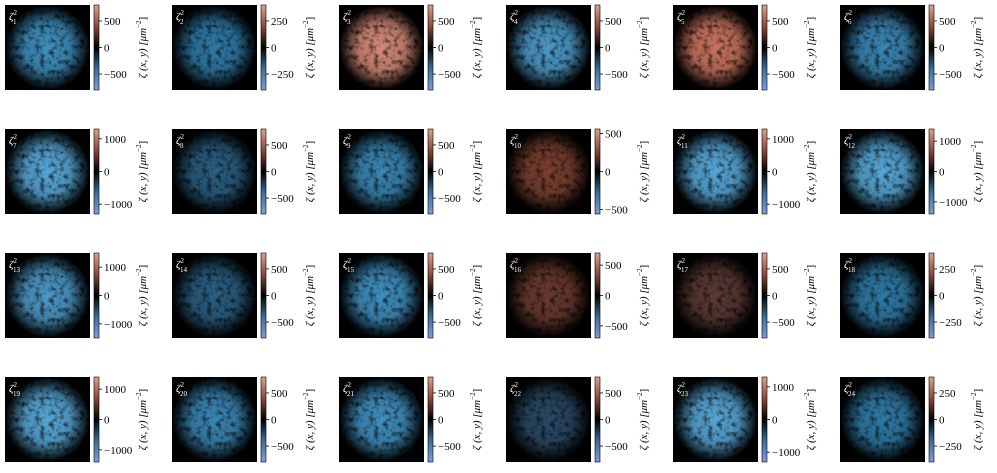 This screenshot has width=997, height=473. Describe the element at coordinates (578, 419) in the screenshot. I see `panel: ζ2 22 500 0 −500 ζ (x, y) [μm−2]` at that location.